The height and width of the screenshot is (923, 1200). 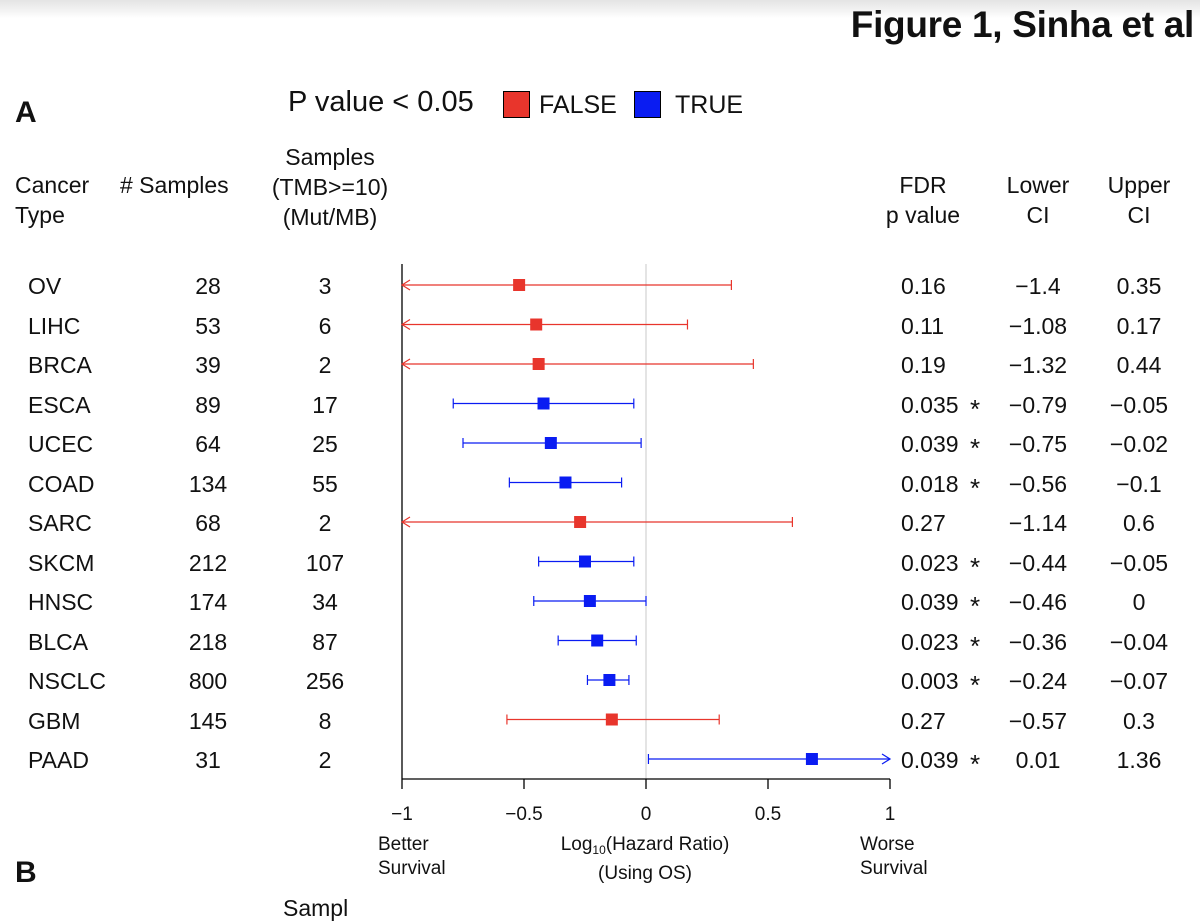 I want to click on fdr-cell: 0.018, so click(x=930, y=483).